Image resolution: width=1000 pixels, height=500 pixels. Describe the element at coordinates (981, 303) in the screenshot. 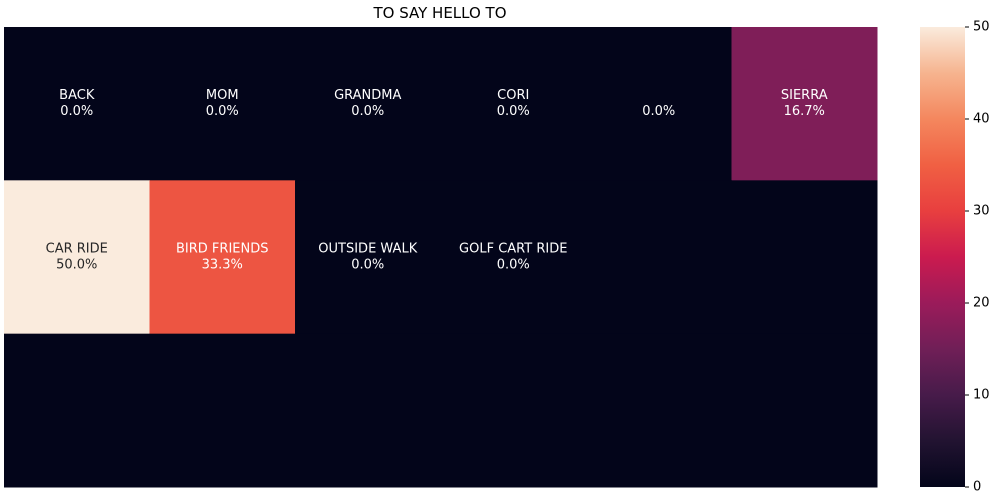

I see `colorbar-tick-label: 20` at that location.